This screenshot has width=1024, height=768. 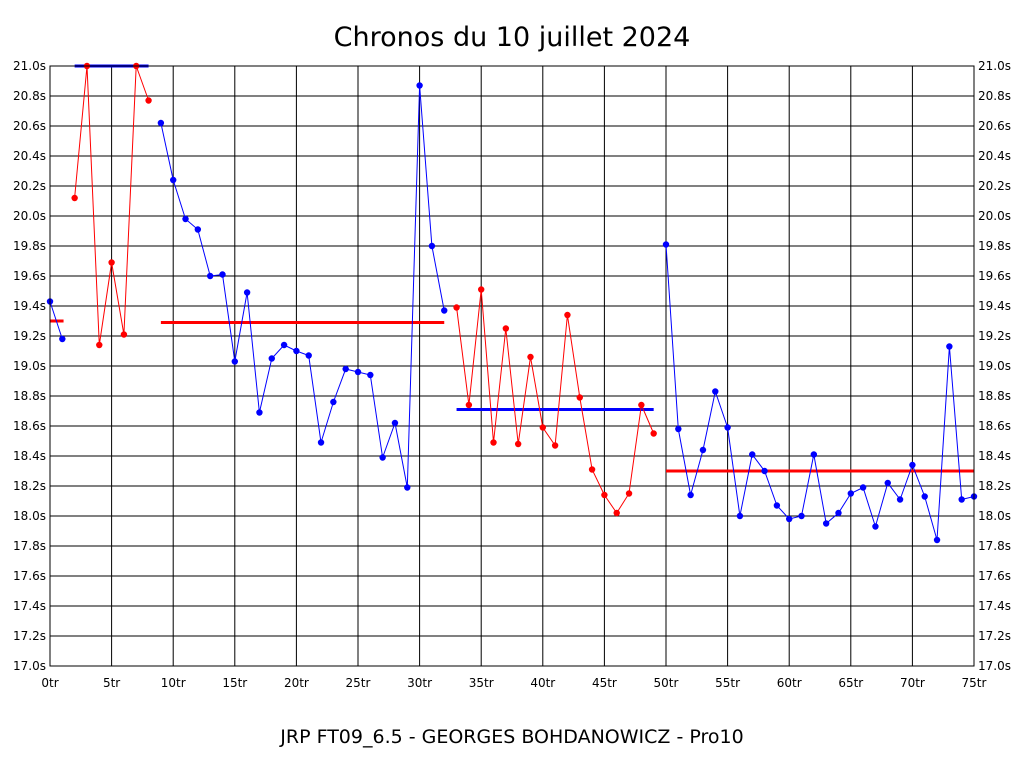 I want to click on series-line, so click(x=56, y=320).